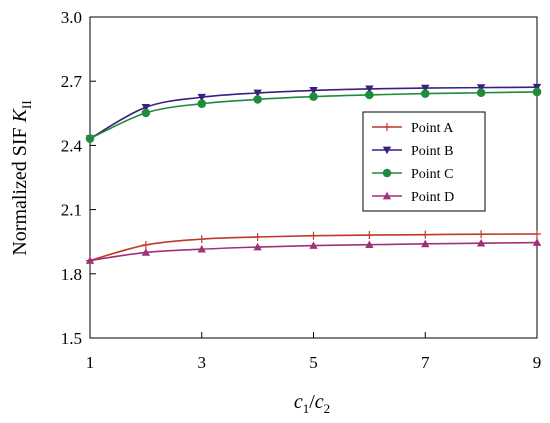  I want to click on series-point-b, so click(313, 113).